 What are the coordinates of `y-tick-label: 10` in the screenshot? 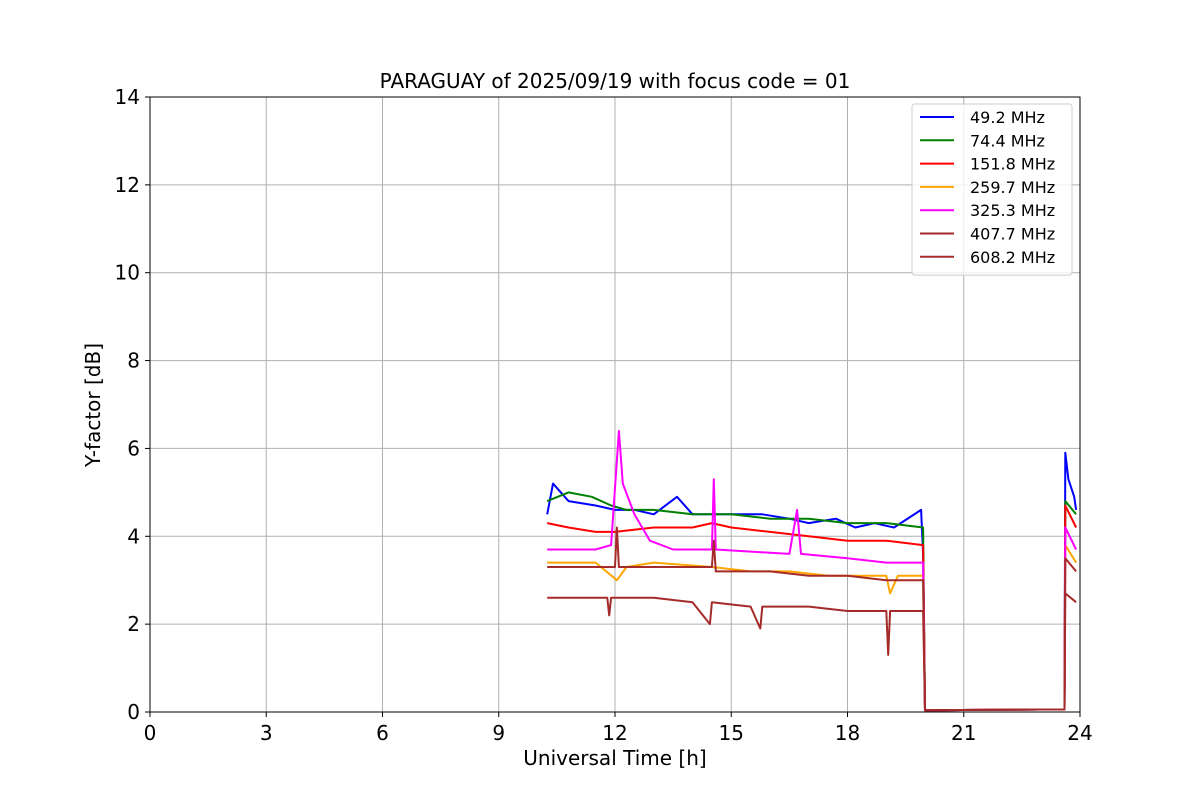 It's located at (127, 273).